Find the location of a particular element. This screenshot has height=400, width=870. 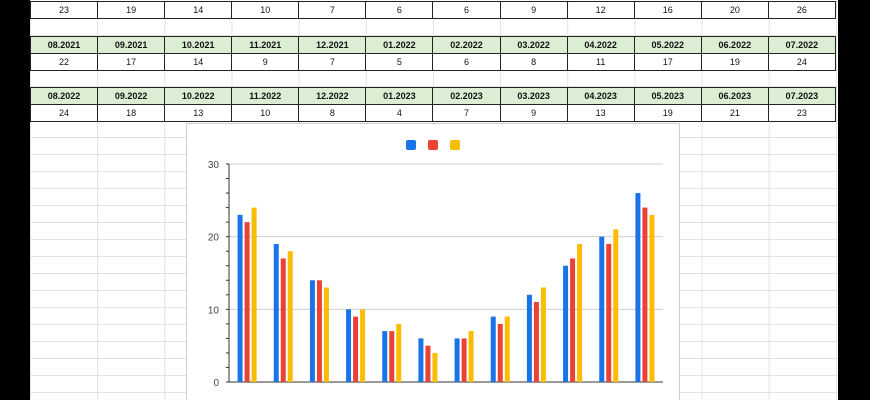

y-tick-label: 30 is located at coordinates (214, 165).